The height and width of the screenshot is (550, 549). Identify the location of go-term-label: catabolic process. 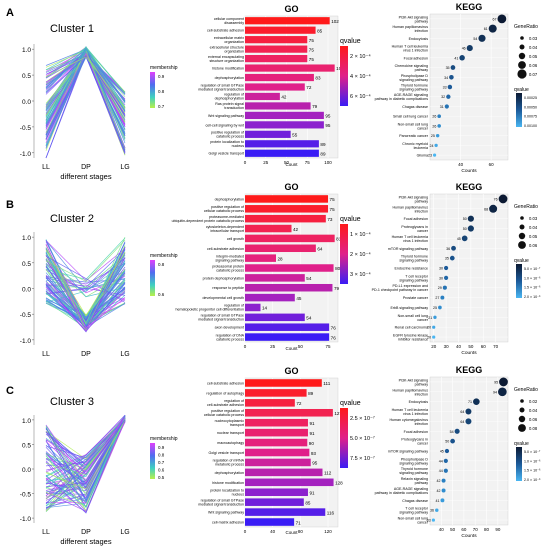
(230, 339).